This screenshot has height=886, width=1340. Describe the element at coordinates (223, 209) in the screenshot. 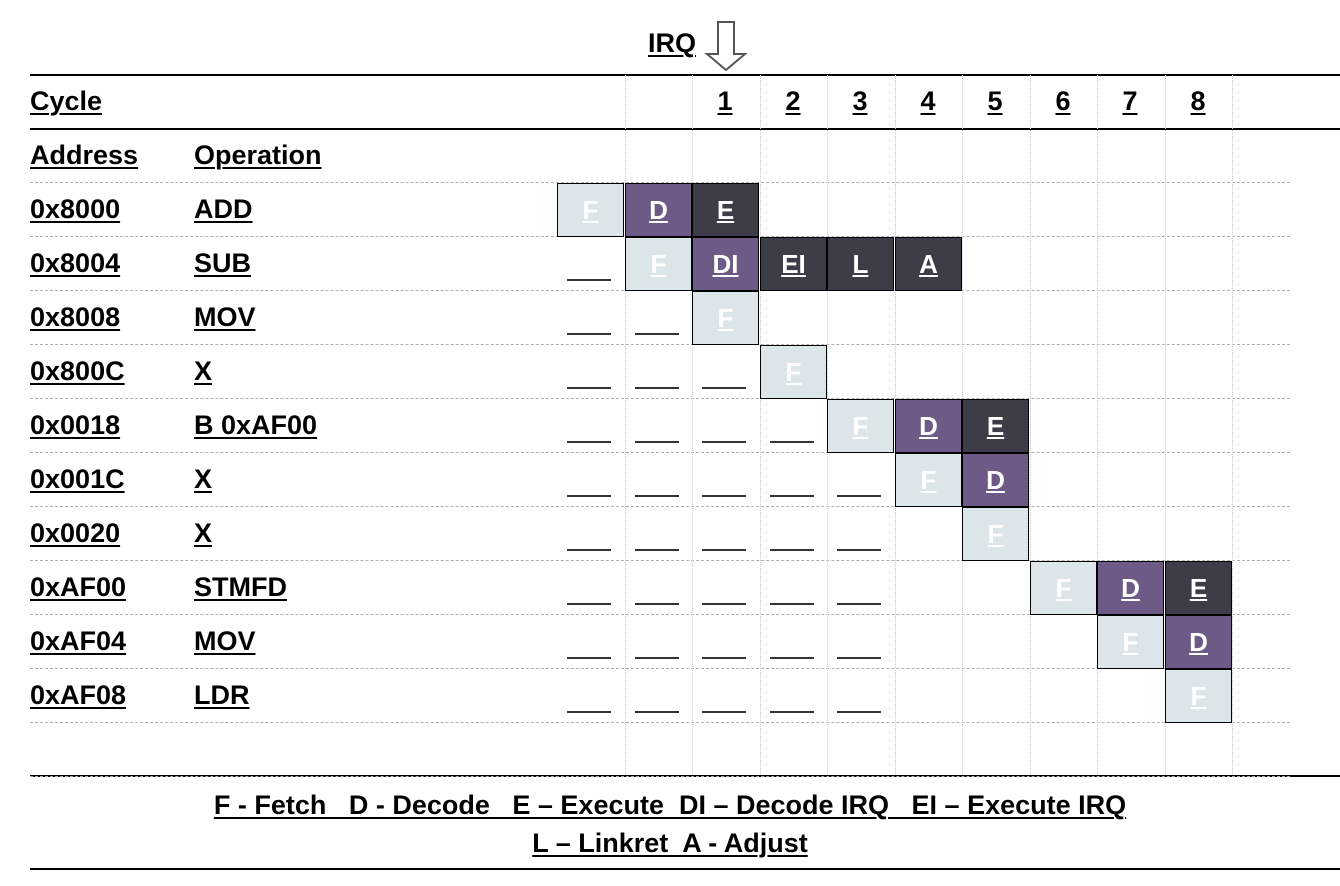

I see `instruction-operation: ADD` at that location.